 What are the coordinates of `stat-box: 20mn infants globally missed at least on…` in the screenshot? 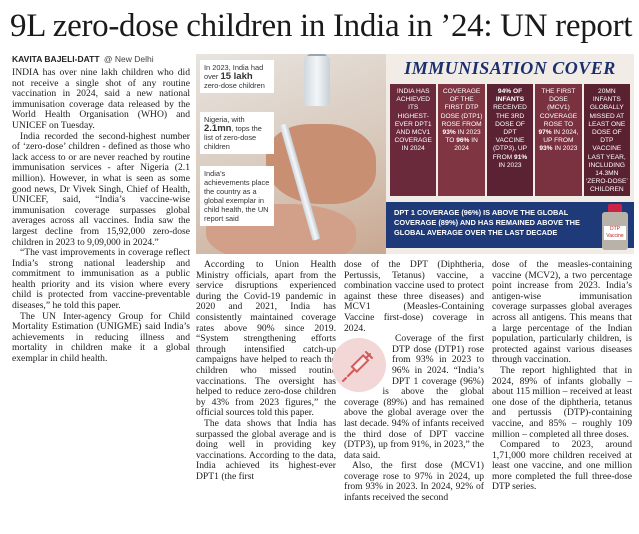 It's located at (607, 140).